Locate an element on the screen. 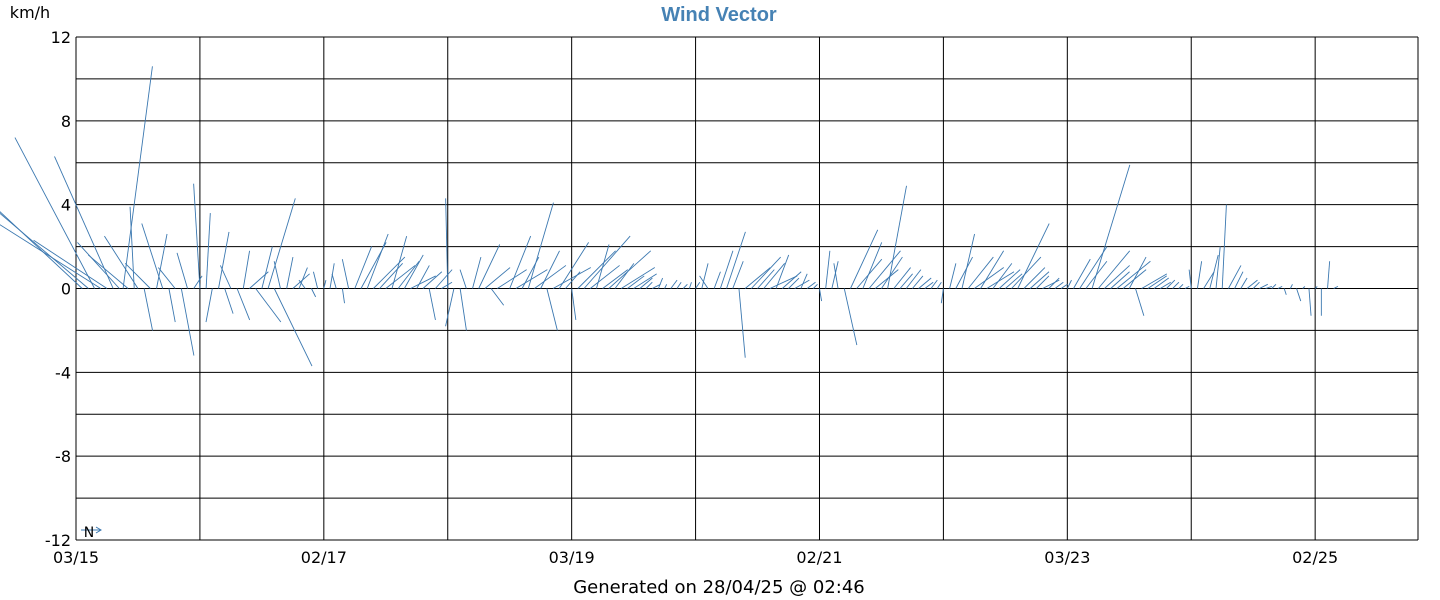 This screenshot has width=1440, height=600. x-tick-label: 02/21 is located at coordinates (819, 557).